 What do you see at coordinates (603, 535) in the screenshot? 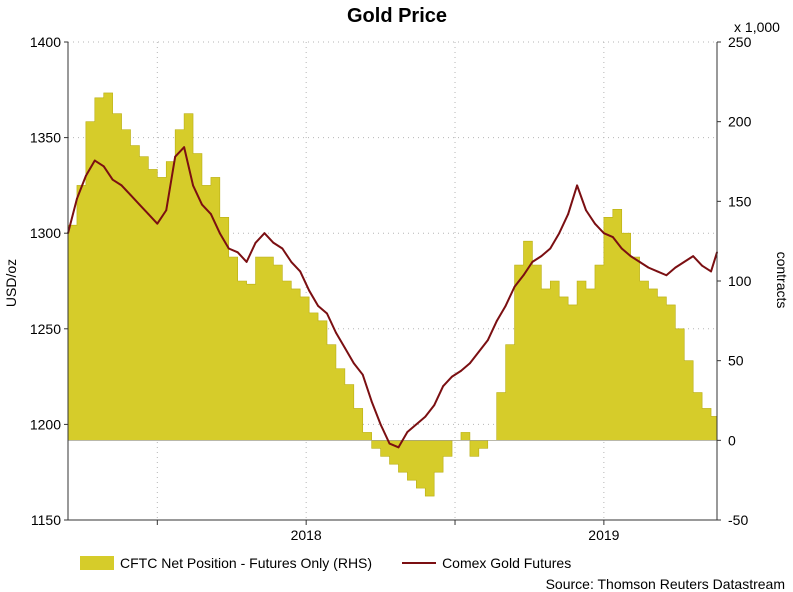
I see `x-tick-label: 2019` at bounding box center [603, 535].